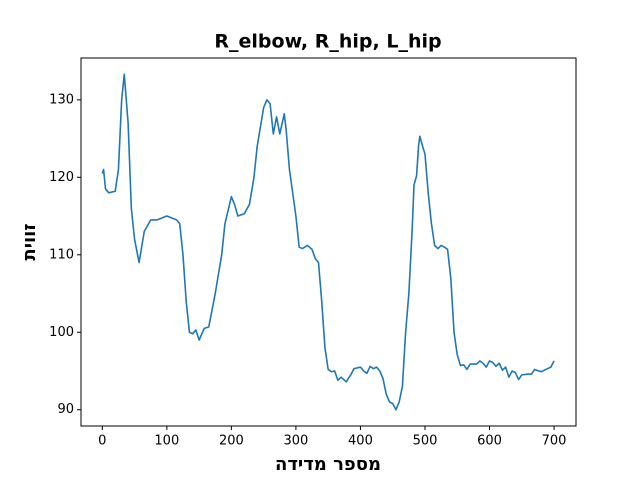 Image resolution: width=640 pixels, height=484 pixels. Describe the element at coordinates (166, 441) in the screenshot. I see `x-tick-label: 100` at that location.